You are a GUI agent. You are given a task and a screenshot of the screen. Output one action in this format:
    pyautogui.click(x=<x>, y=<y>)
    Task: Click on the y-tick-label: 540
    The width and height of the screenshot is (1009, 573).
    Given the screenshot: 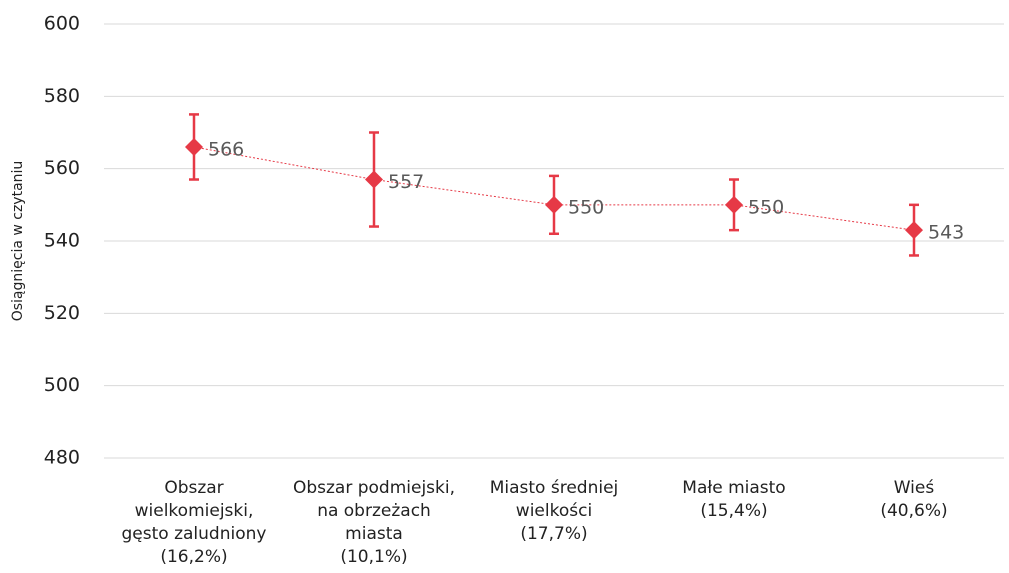 What is the action you would take?
    pyautogui.click(x=62, y=241)
    